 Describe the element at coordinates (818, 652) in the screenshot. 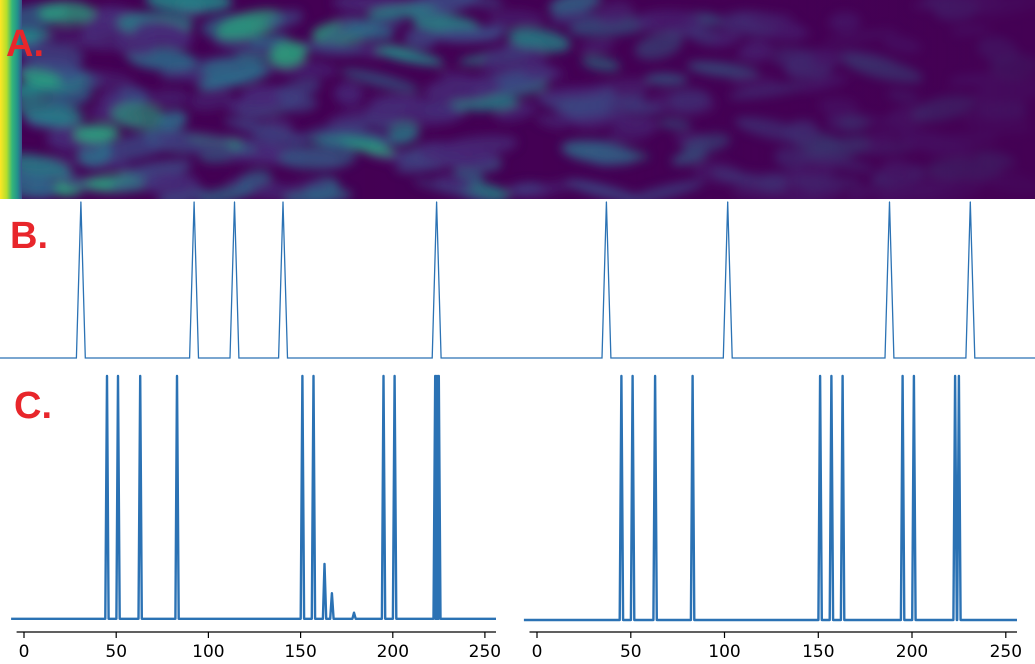

I see `chart-c-right-x-tick-label-150: 150` at that location.